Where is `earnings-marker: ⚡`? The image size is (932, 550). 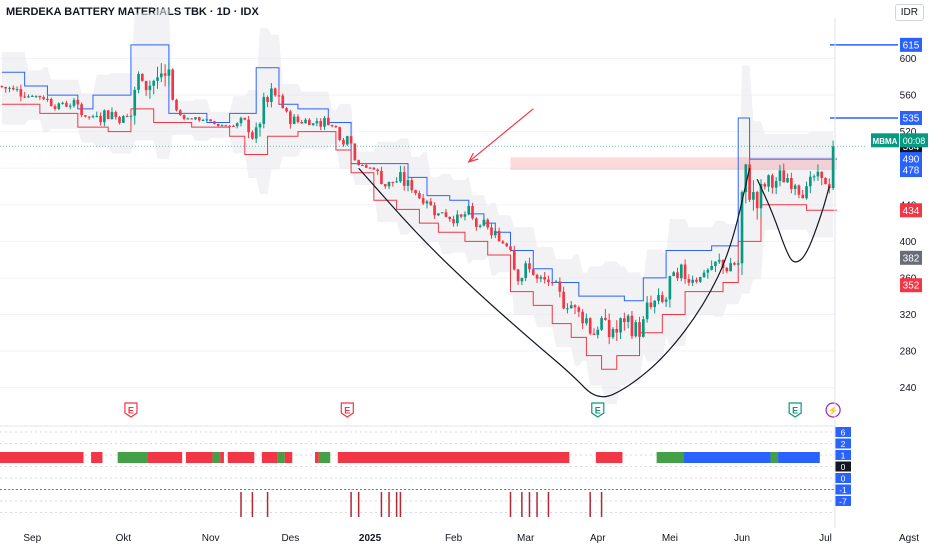
earnings-marker: ⚡ is located at coordinates (833, 410).